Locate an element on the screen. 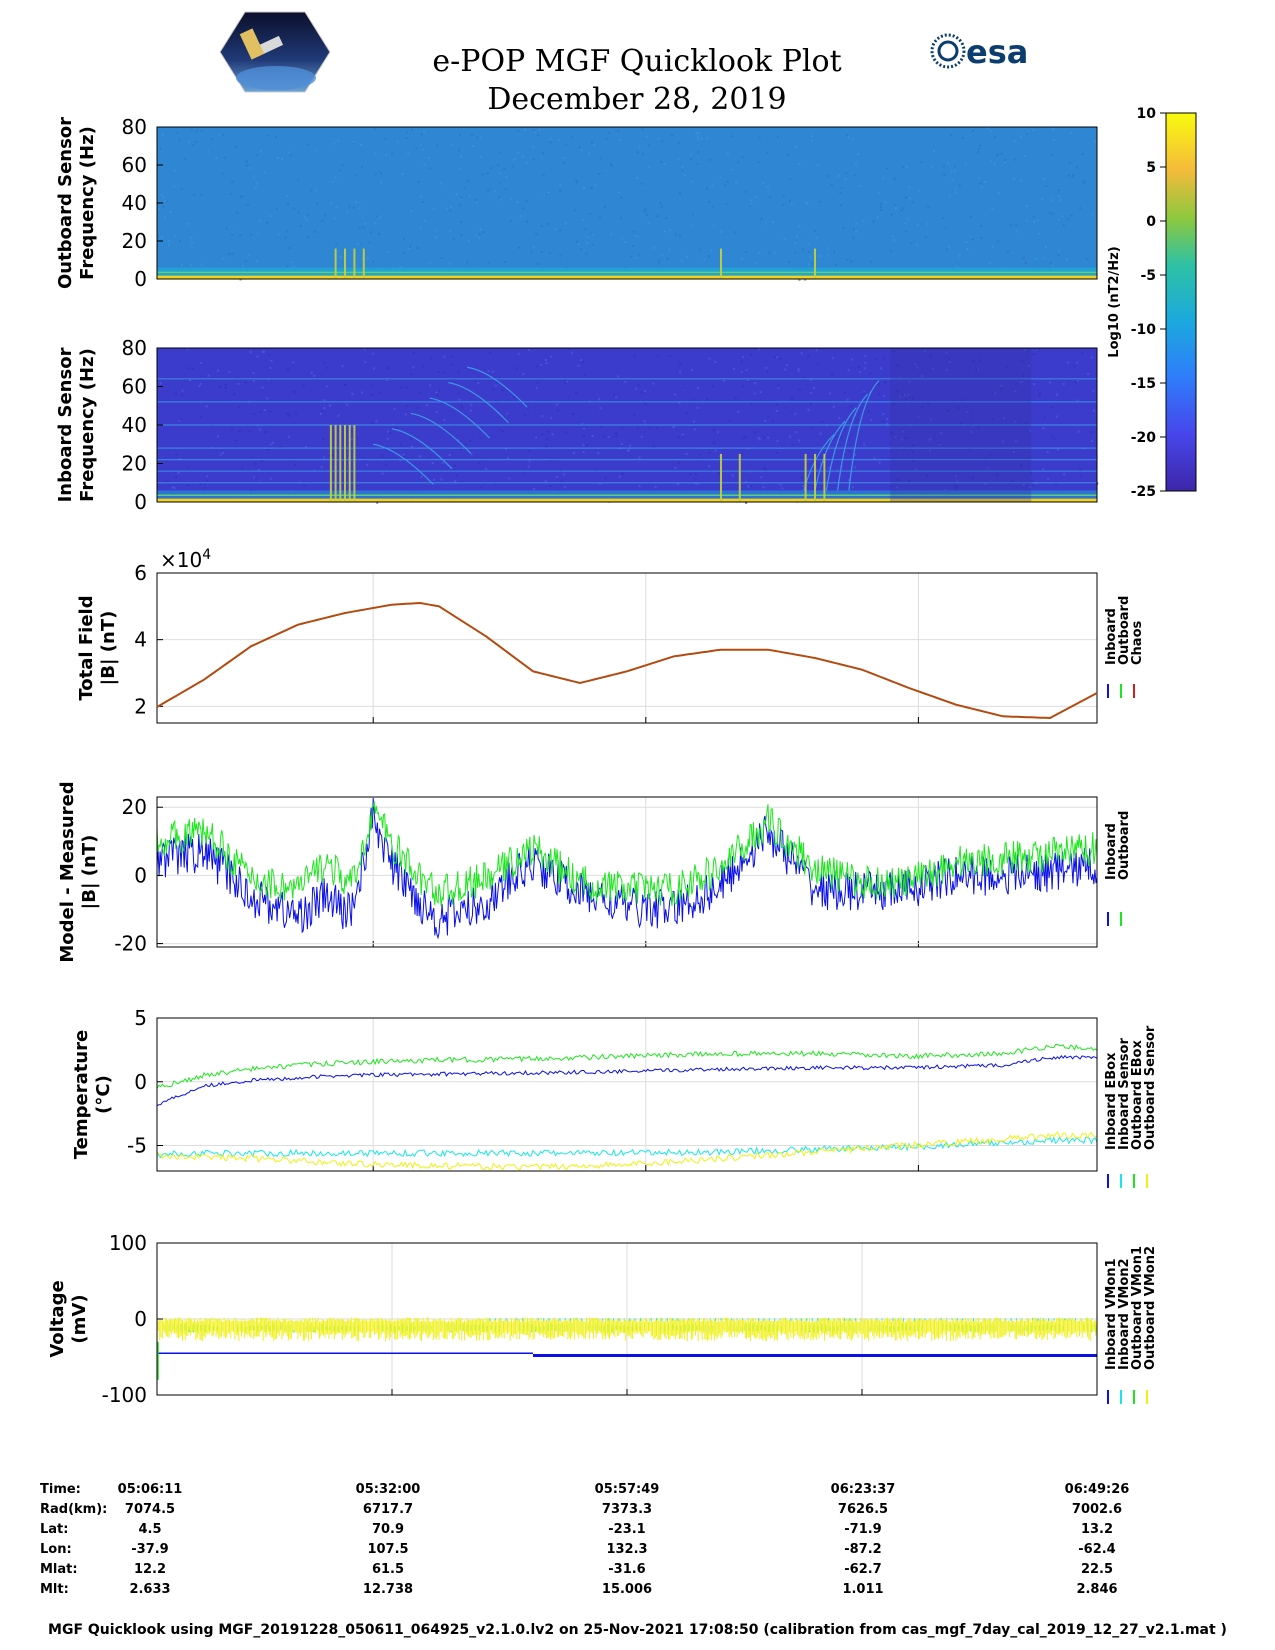 The width and height of the screenshot is (1275, 1650). ephemeris-value: 4.5 is located at coordinates (150, 1529).